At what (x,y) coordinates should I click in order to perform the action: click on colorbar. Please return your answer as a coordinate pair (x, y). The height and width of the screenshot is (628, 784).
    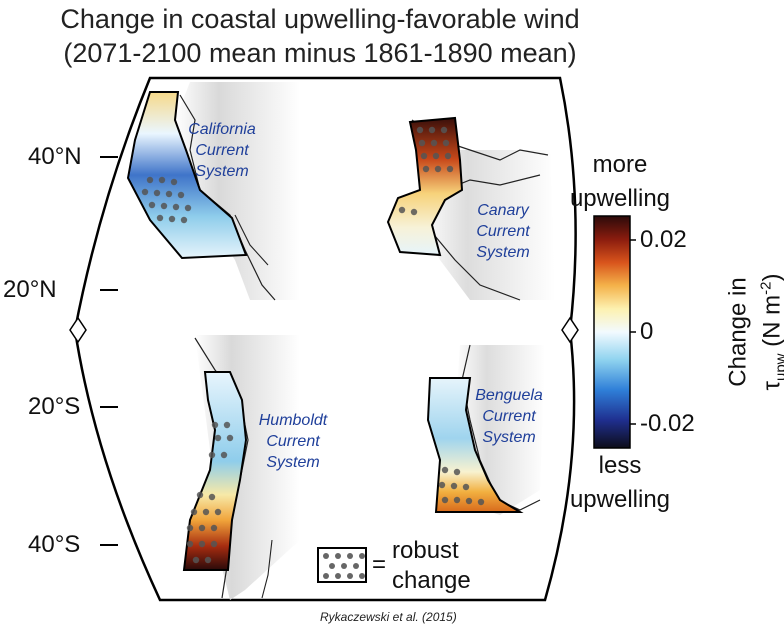
    Looking at the image, I should click on (612, 332).